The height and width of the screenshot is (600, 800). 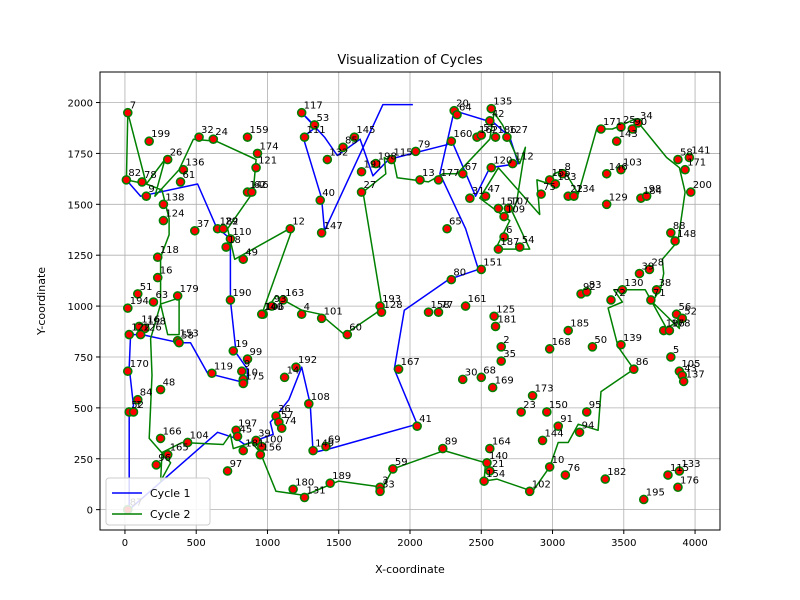 I want to click on node-label: 199, so click(x=160, y=134).